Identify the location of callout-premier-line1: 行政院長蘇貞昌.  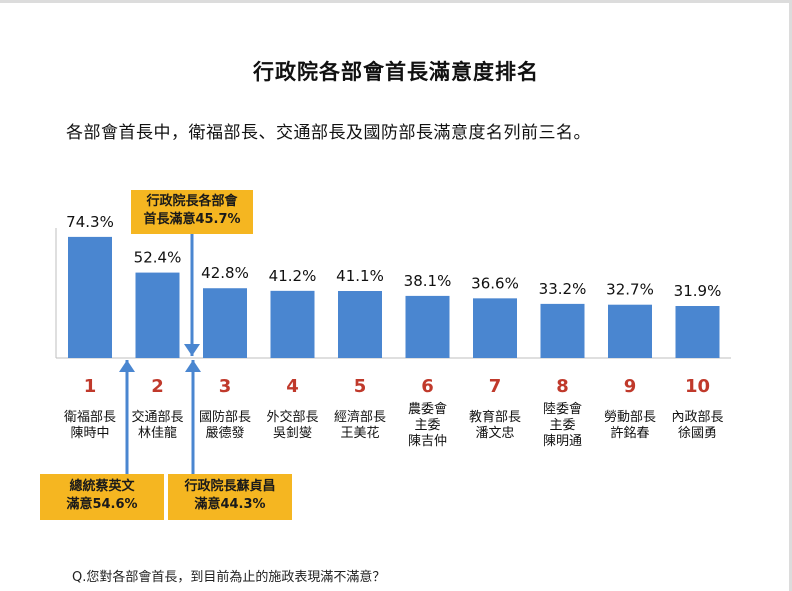
(230, 486).